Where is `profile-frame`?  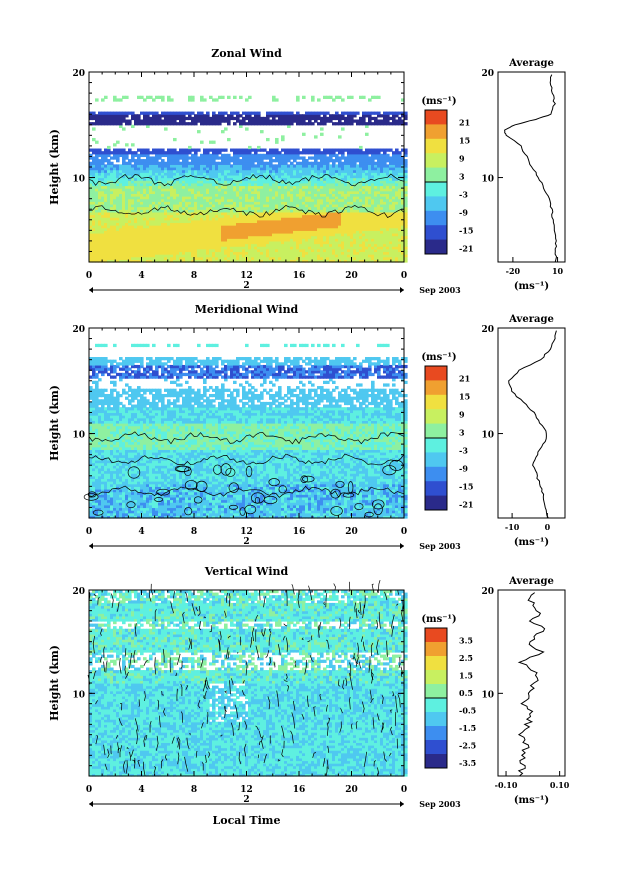 profile-frame is located at coordinates (531, 683).